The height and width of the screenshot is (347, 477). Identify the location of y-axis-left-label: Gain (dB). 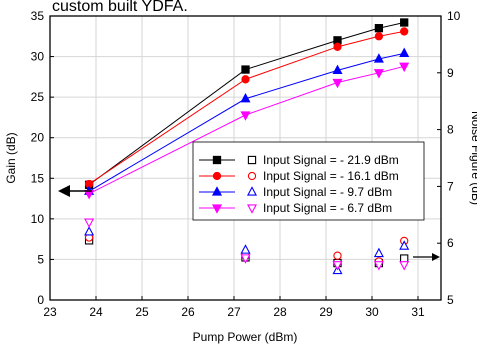
(11, 157).